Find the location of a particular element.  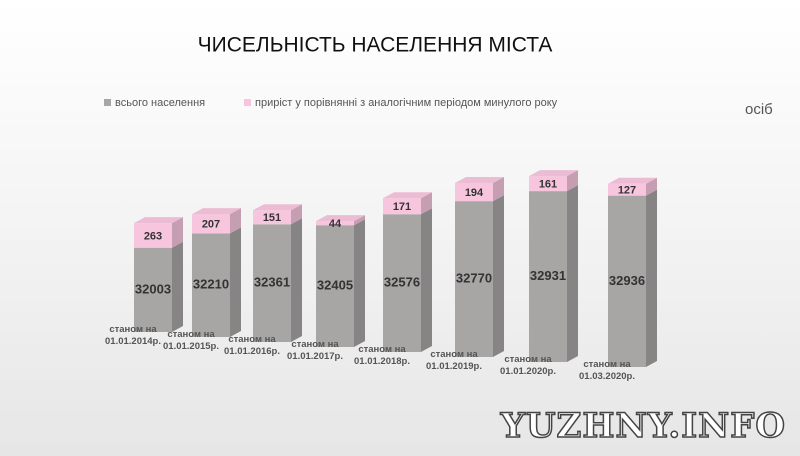

x-tick-label: станом на 01.01.2015р. is located at coordinates (191, 340).